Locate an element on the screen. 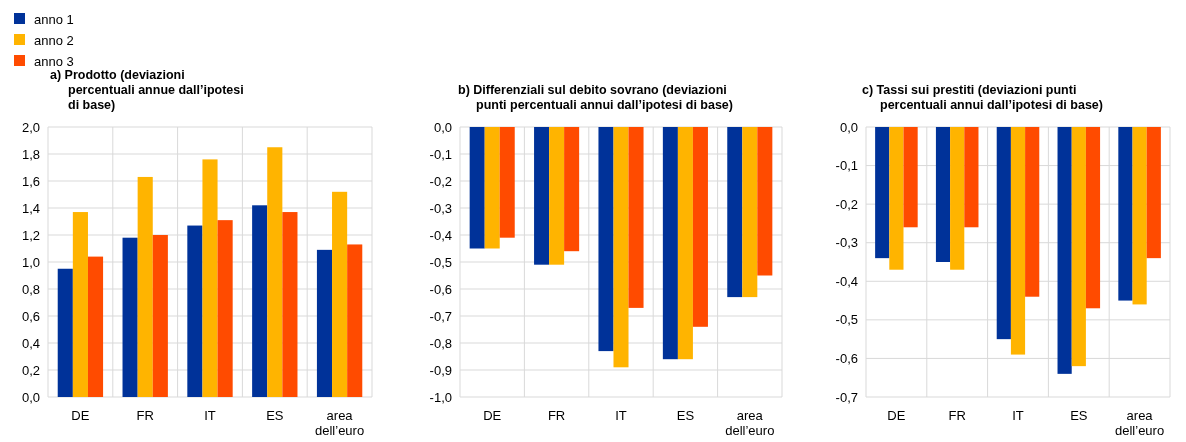 The height and width of the screenshot is (442, 1186). legend-label: anno 1 is located at coordinates (54, 19).